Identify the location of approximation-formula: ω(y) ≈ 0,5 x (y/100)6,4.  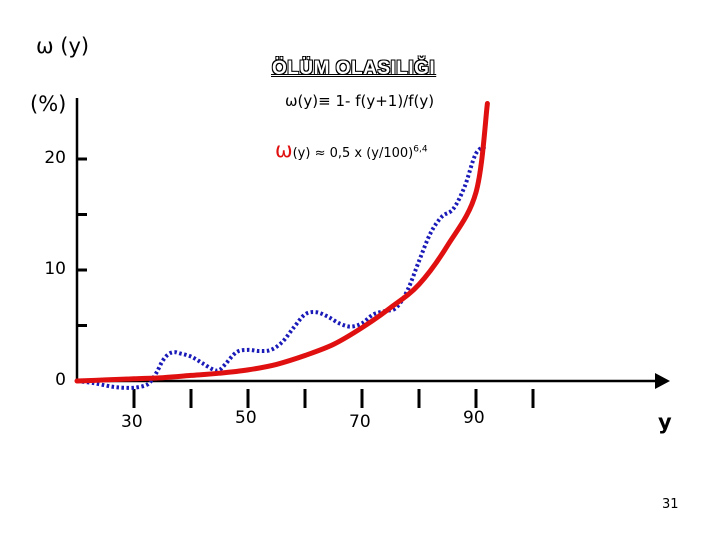
(351, 150).